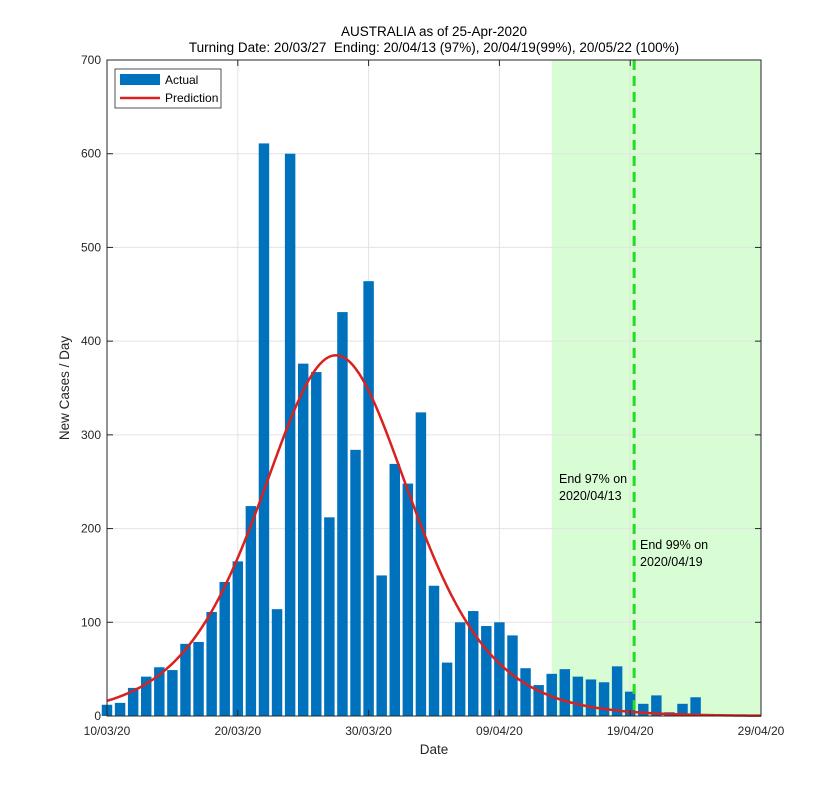 This screenshot has width=840, height=802. Describe the element at coordinates (499, 731) in the screenshot. I see `x-tick-label: 09/04/20` at that location.